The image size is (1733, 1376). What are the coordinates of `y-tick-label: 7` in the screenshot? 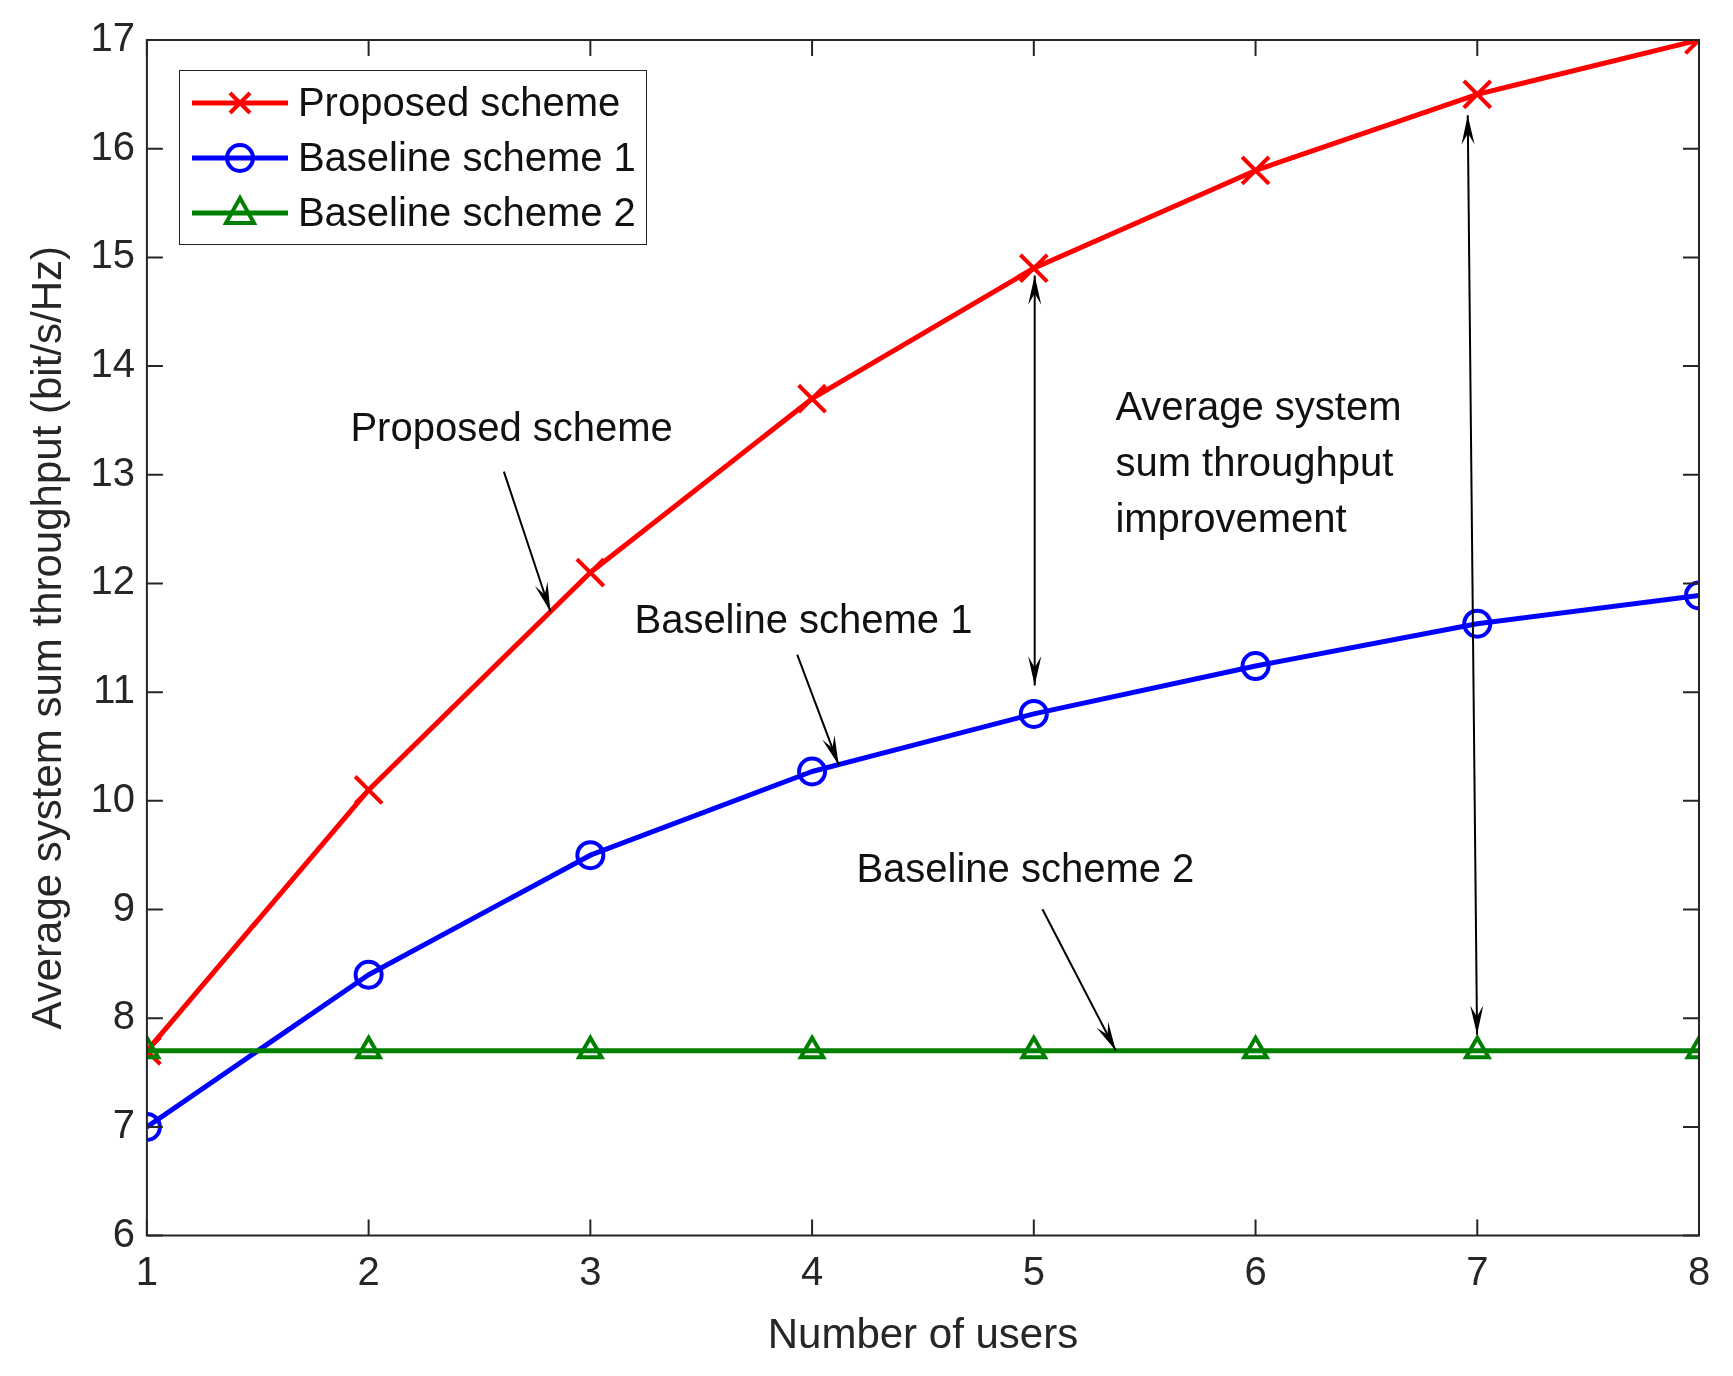 It's located at (123, 1123).